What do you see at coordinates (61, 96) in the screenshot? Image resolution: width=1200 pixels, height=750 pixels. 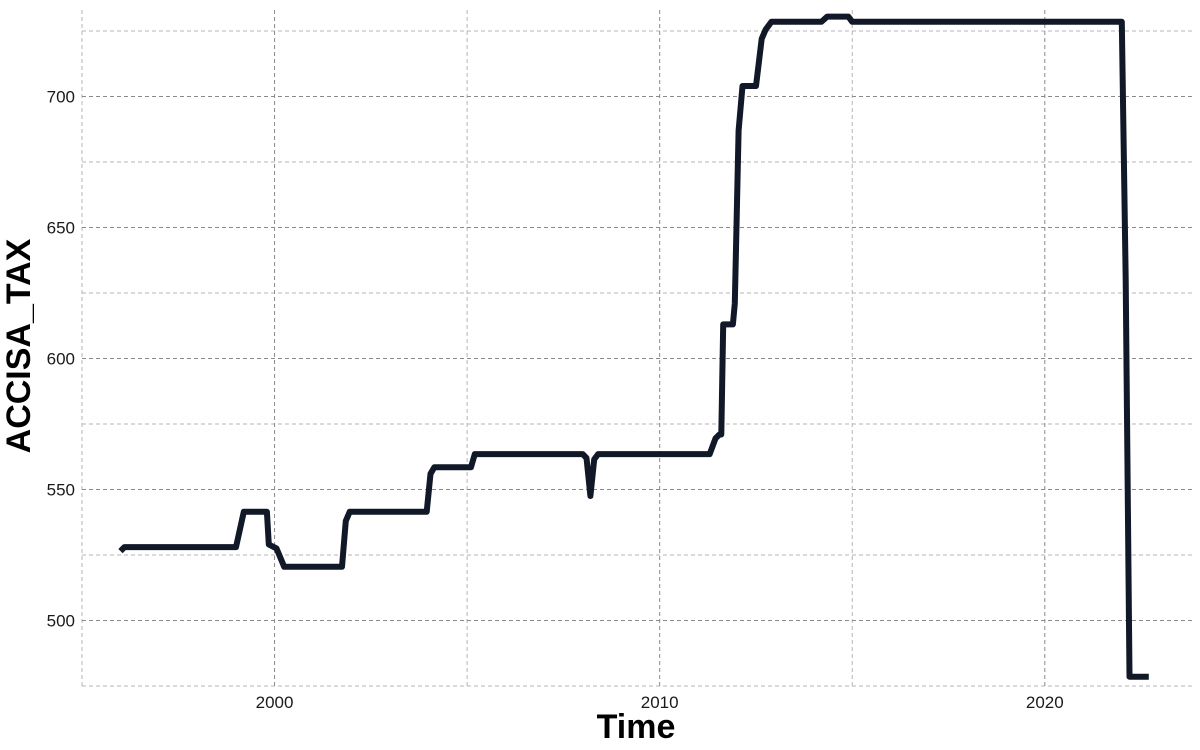 I see `y-tick-label: 700` at bounding box center [61, 96].